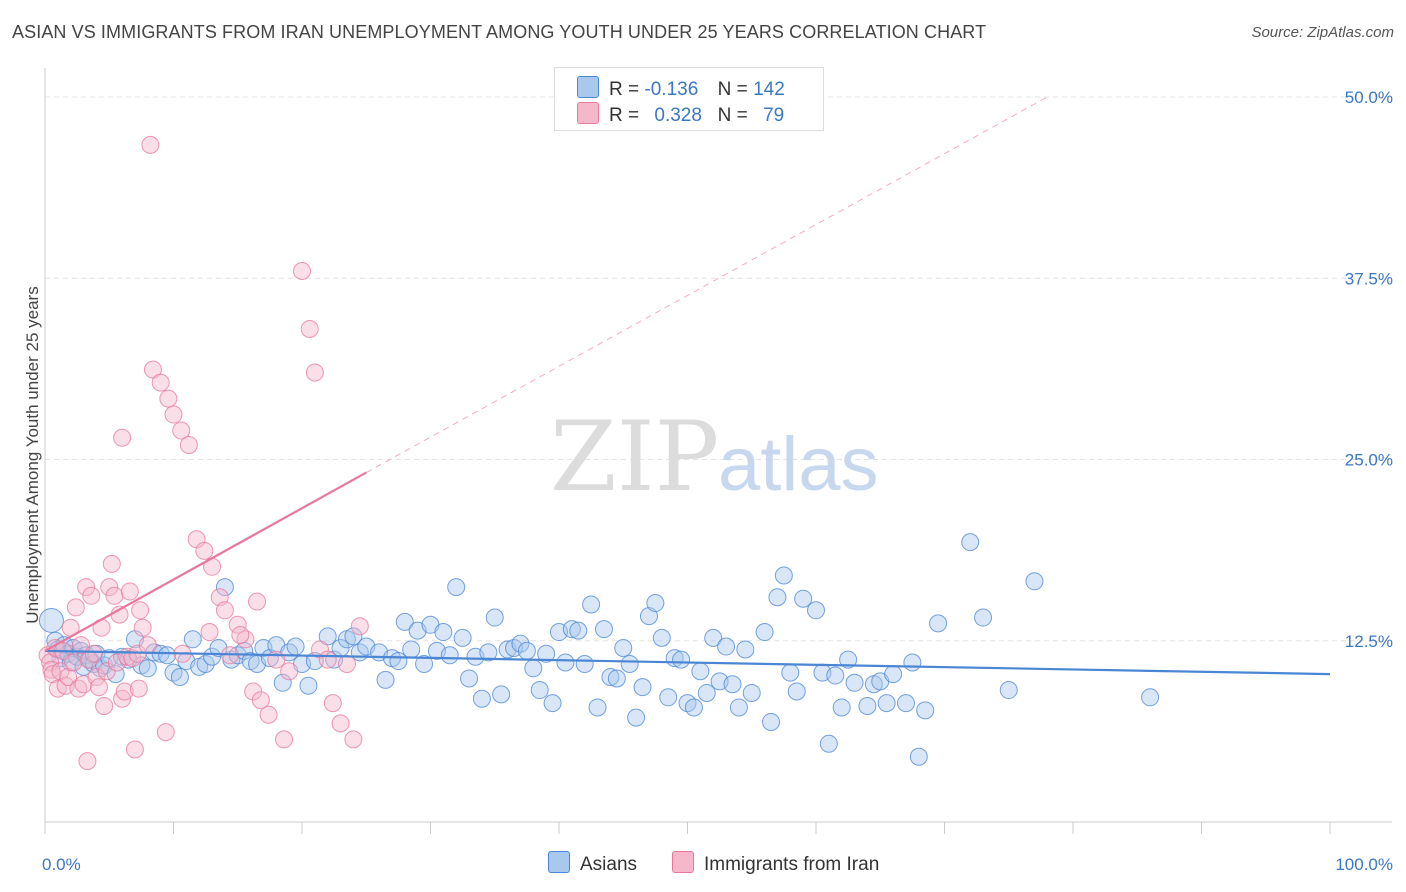  What do you see at coordinates (624, 115) in the screenshot?
I see `legend-r-label: R =` at bounding box center [624, 115].